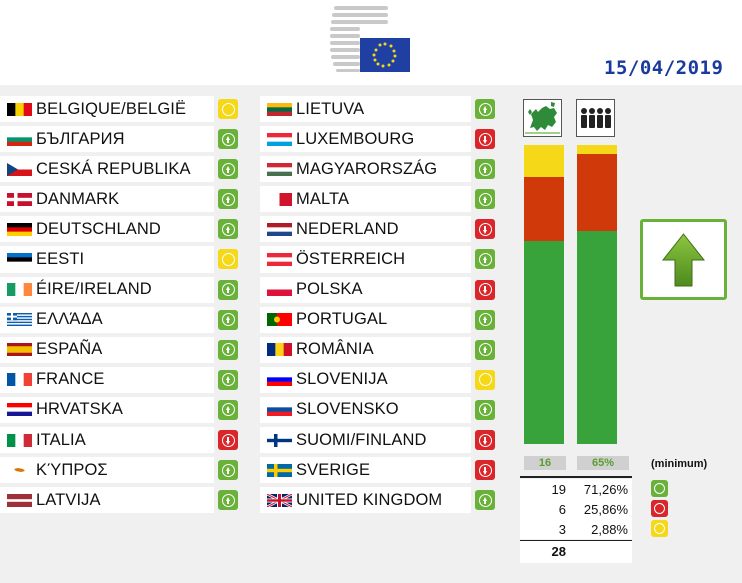  I want to click on country-row: SUOMI/FINLAND, so click(380, 440).